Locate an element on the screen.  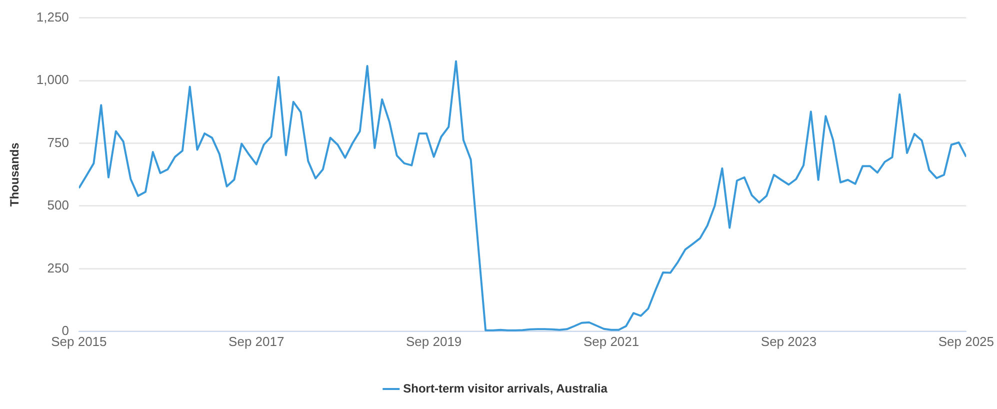
y-tick-label: 250 is located at coordinates (58, 268).